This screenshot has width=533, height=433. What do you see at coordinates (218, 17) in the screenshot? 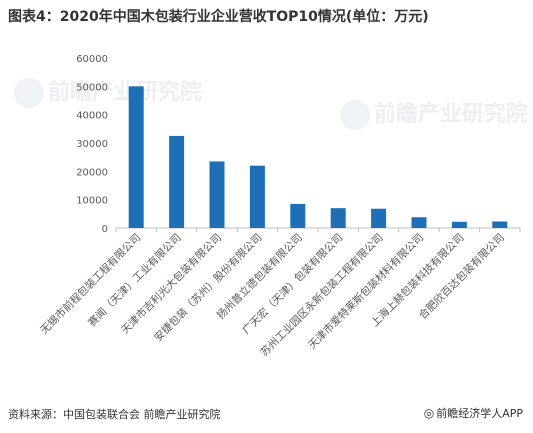
I see `chart-title: 图表4：2020年中国木包装行业企业营收TOP10情况(单位：万元)` at bounding box center [218, 17].